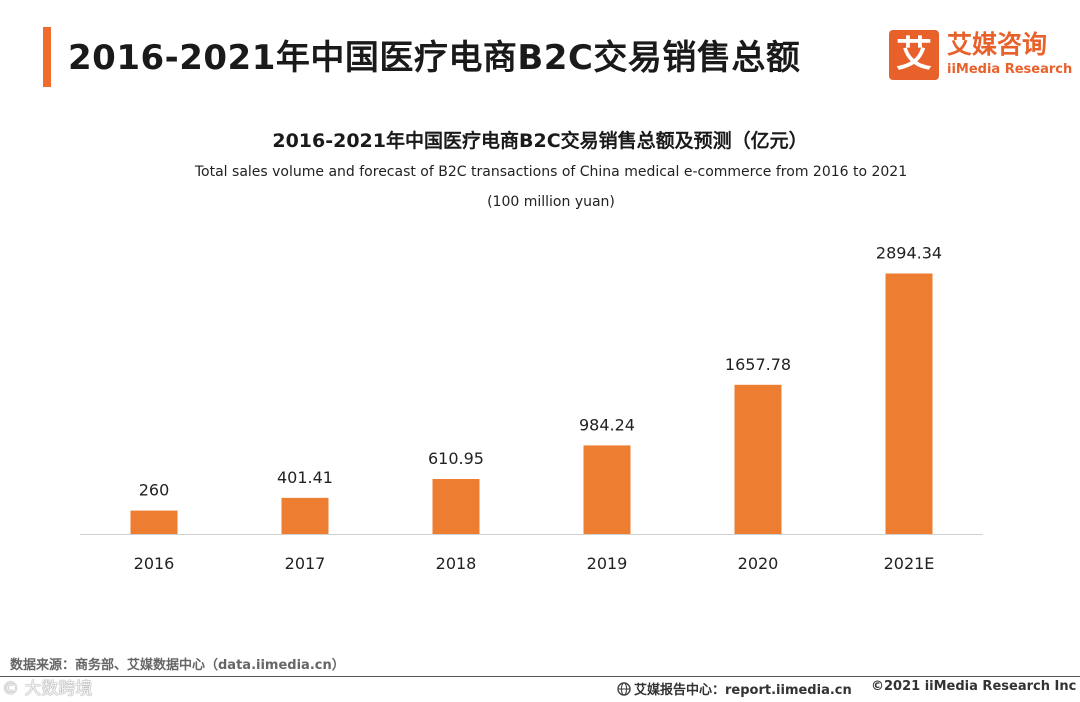 Image resolution: width=1080 pixels, height=702 pixels. What do you see at coordinates (305, 563) in the screenshot?
I see `x-tick-label-2017: 2017` at bounding box center [305, 563].